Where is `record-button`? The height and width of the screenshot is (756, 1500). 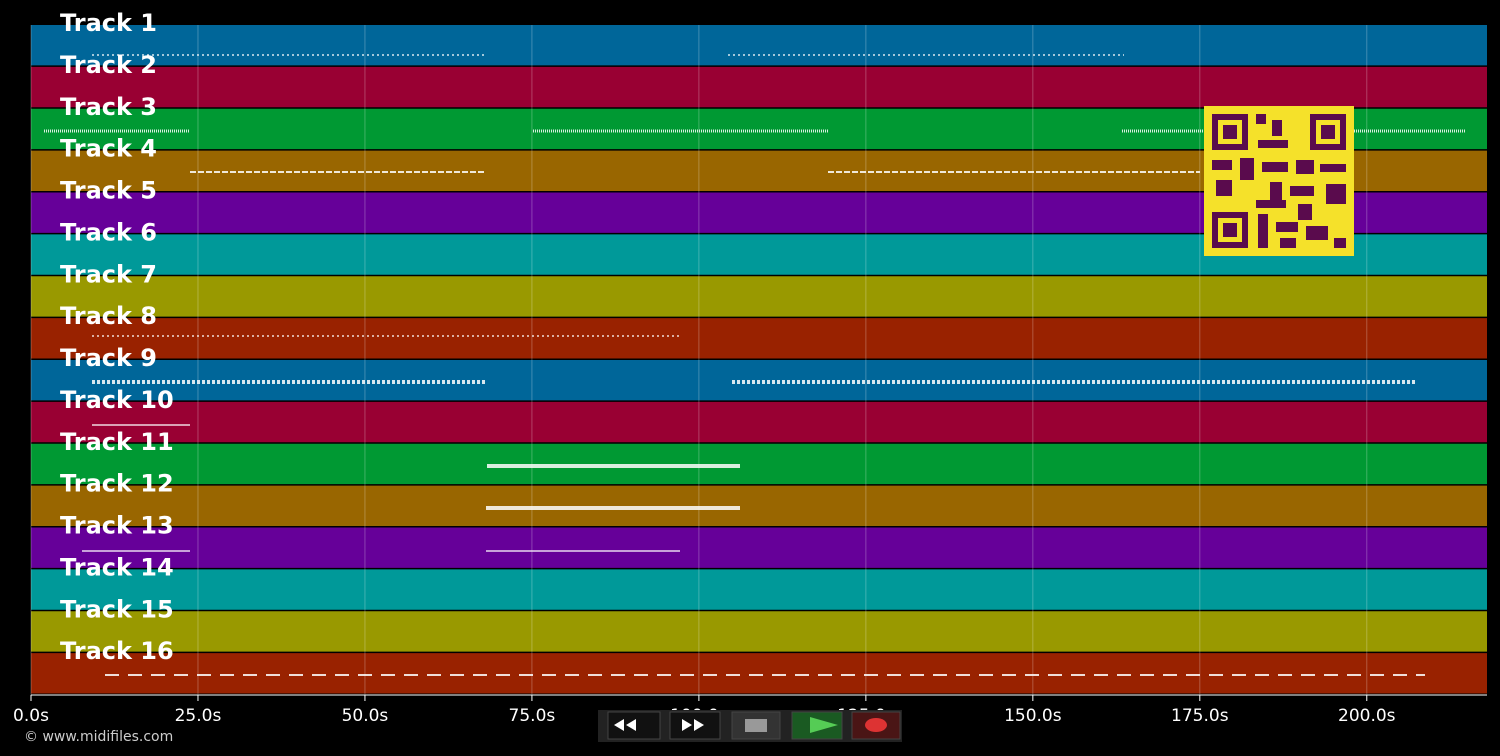 record-button is located at coordinates (876, 725).